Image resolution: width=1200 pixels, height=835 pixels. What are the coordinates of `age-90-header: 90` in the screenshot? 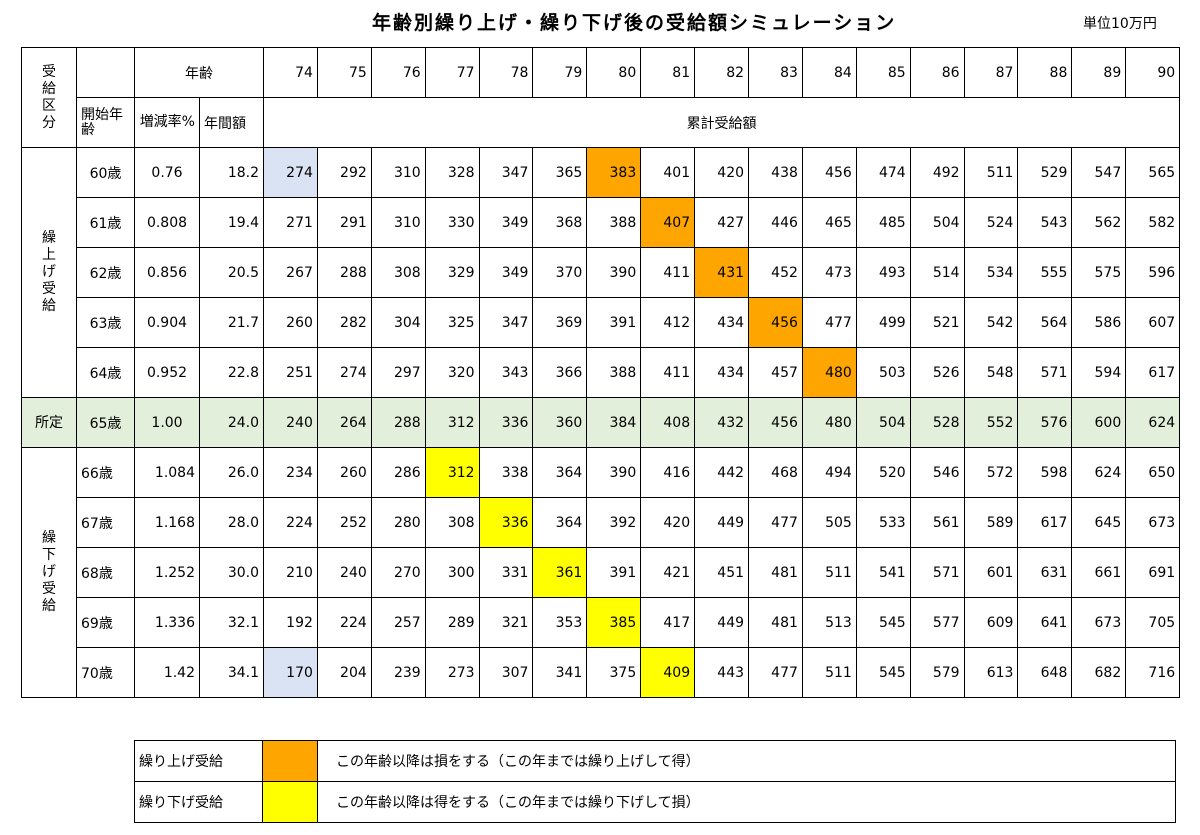 It's located at (1153, 72).